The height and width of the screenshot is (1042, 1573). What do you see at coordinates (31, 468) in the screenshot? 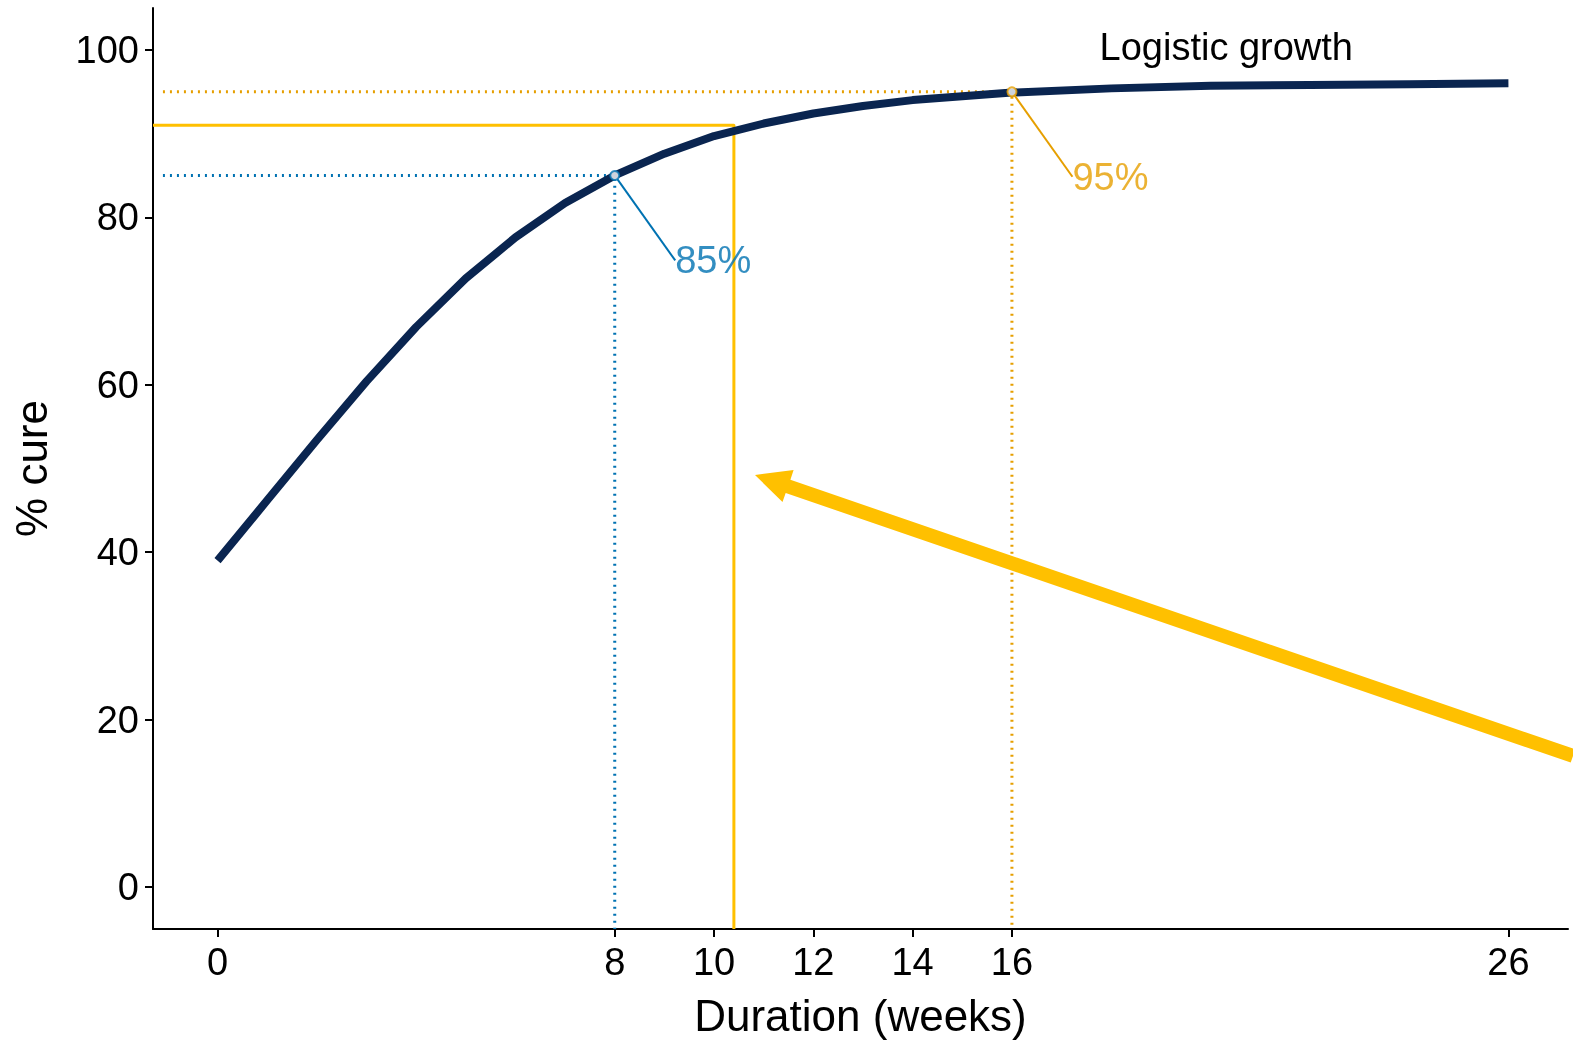
I see `y-axis-title: % cure` at bounding box center [31, 468].